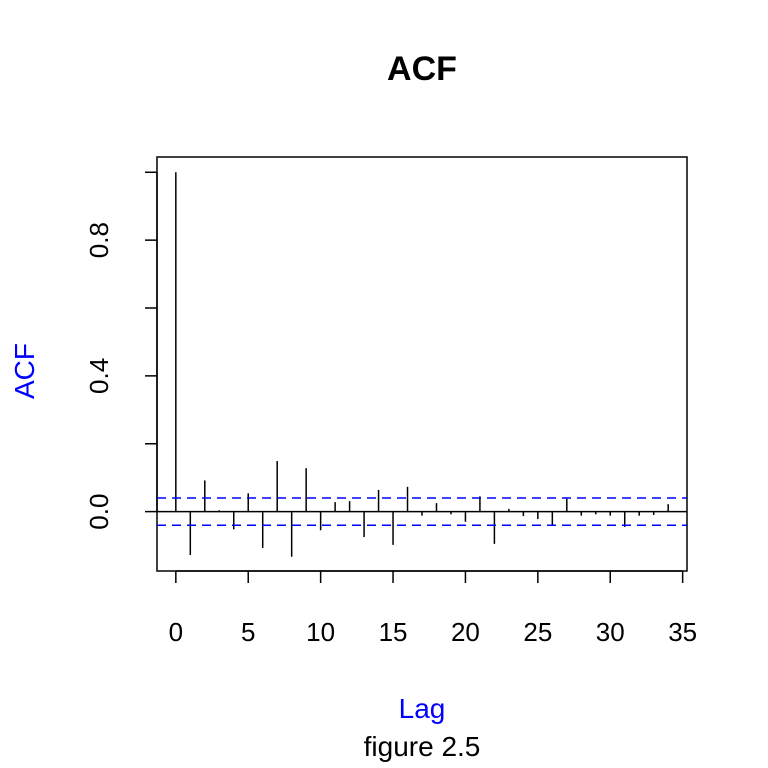  What do you see at coordinates (422, 69) in the screenshot?
I see `chart-title: ACF` at bounding box center [422, 69].